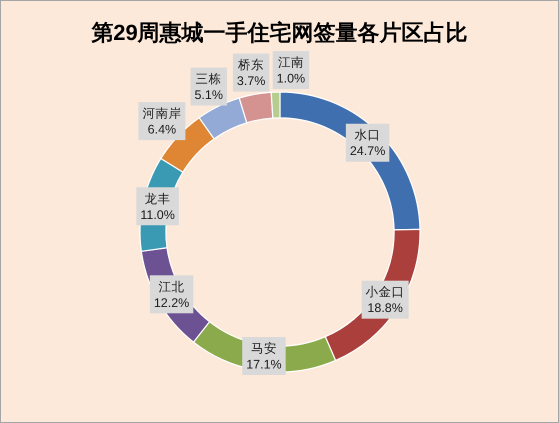 The image size is (559, 423). I want to click on data-label: 24.7%, so click(368, 151).